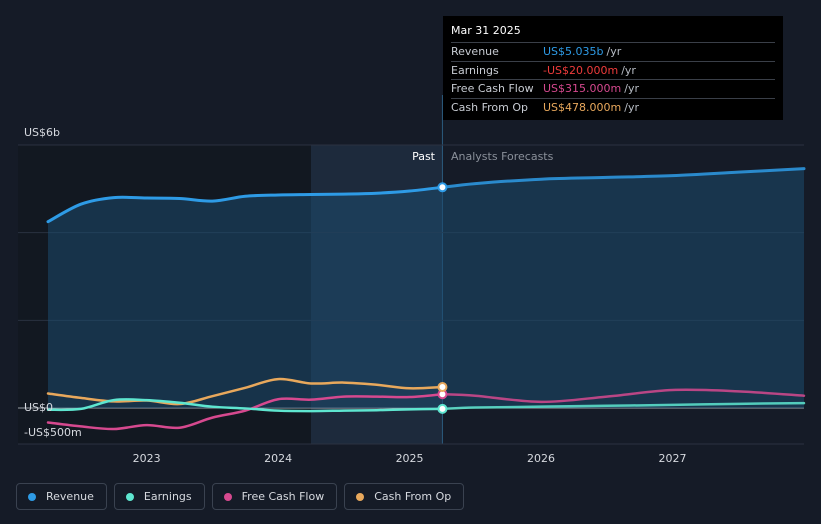 This screenshot has height=524, width=821. I want to click on cash-from-op-line, so click(245, 391).